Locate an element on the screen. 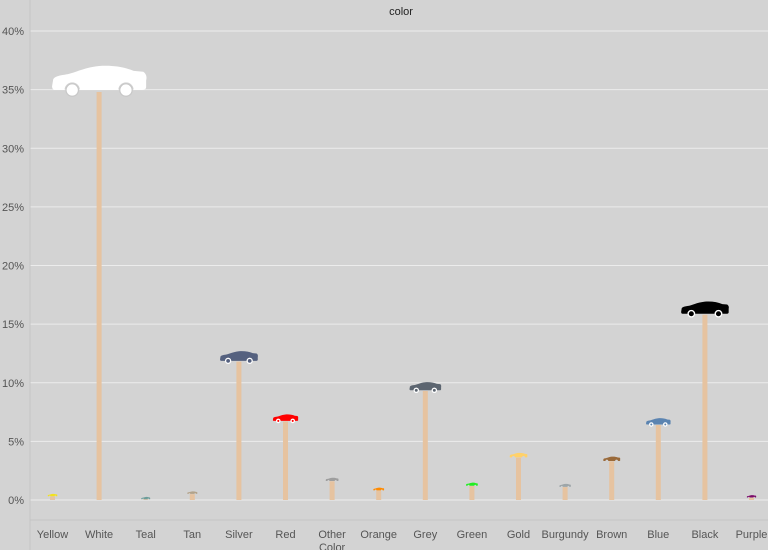  category-label: Grey is located at coordinates (425, 535).